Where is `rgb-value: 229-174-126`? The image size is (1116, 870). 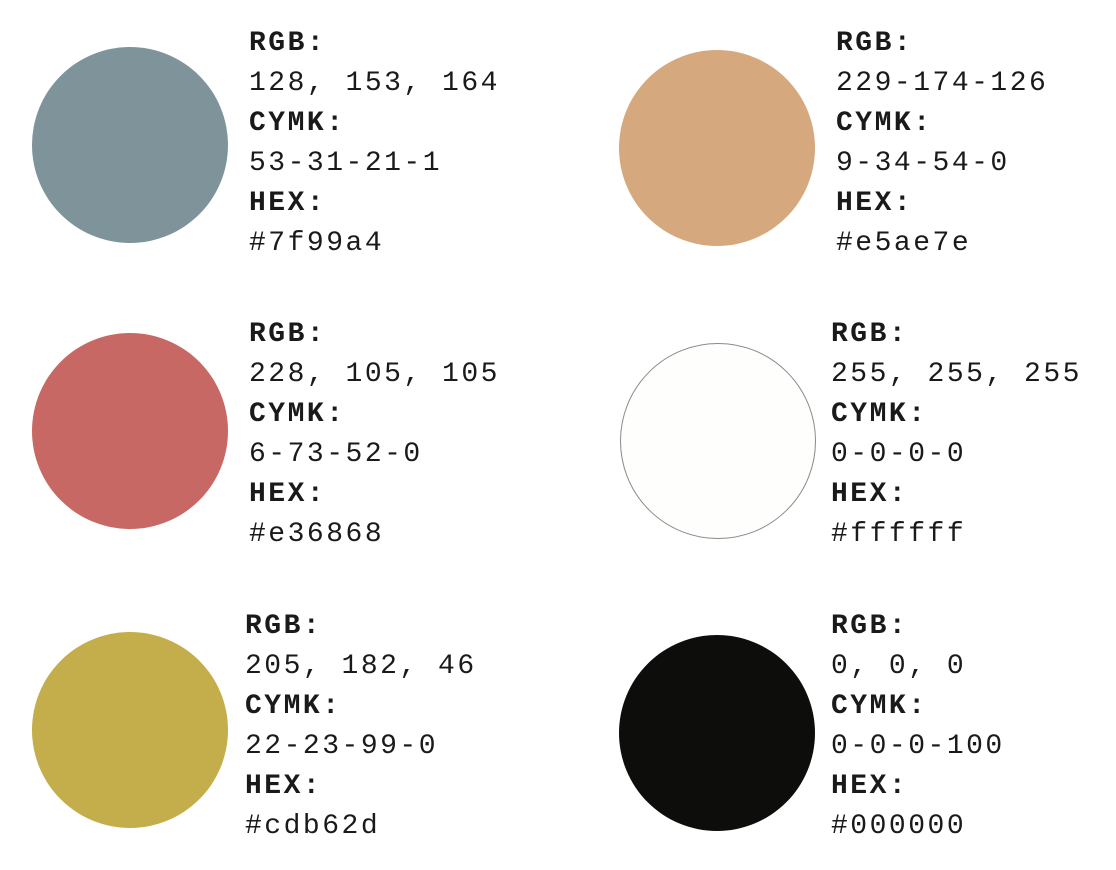 rgb-value: 229-174-126 is located at coordinates (942, 83).